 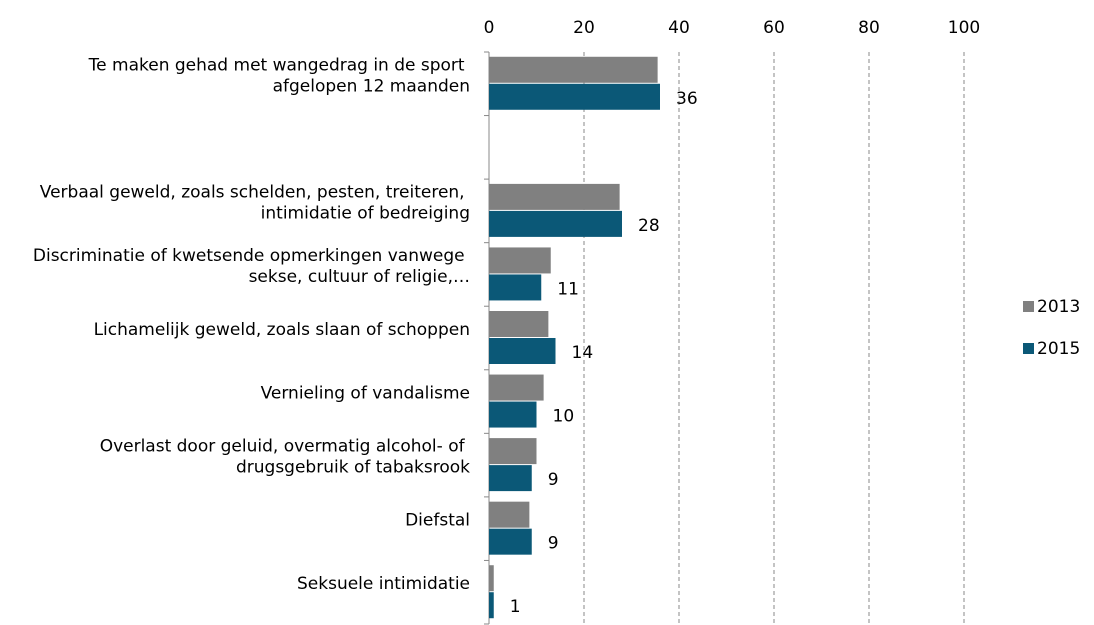 What do you see at coordinates (679, 28) in the screenshot?
I see `x-tick-label: 40` at bounding box center [679, 28].